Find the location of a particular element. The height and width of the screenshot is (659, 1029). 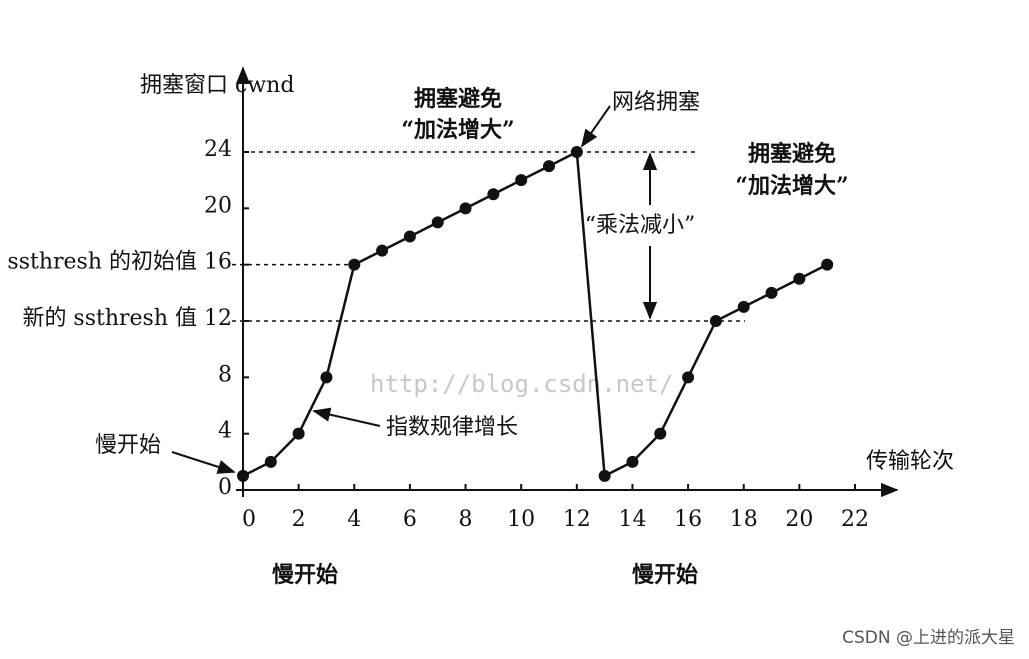

y-tick-label: 24 is located at coordinates (218, 149).